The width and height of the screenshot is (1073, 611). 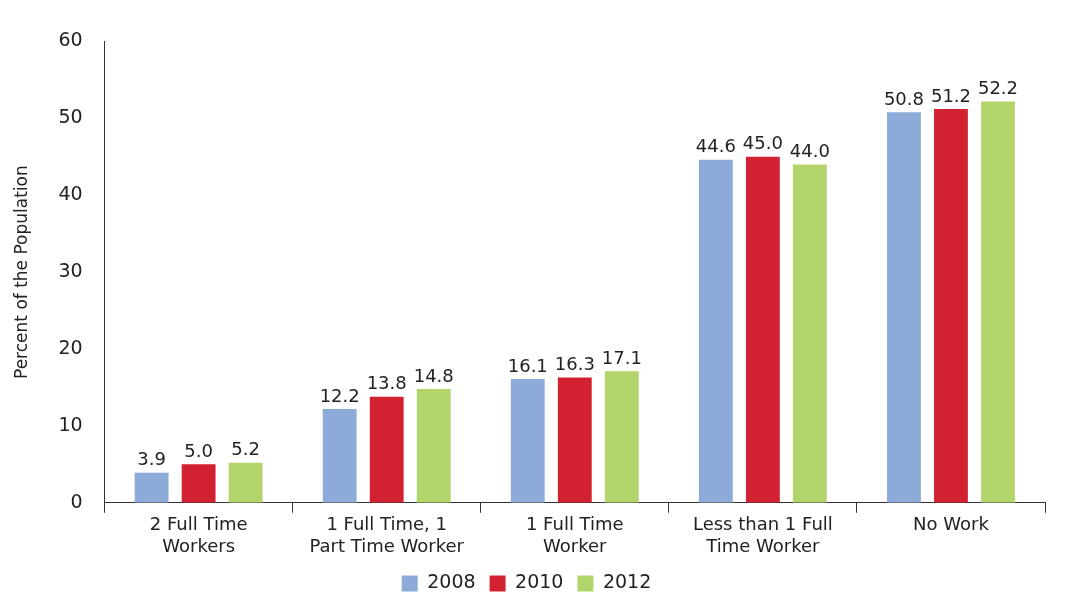 What do you see at coordinates (387, 534) in the screenshot?
I see `x-tick-label: 1 Full Time, 1 Part Time Worker` at bounding box center [387, 534].